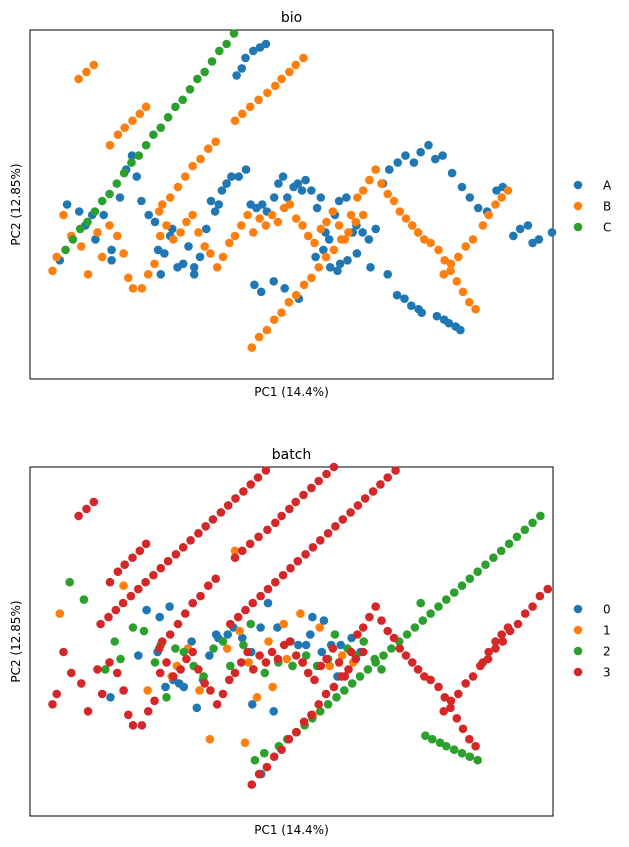  Describe the element at coordinates (607, 610) in the screenshot. I see `legend-label-0: 0` at that location.